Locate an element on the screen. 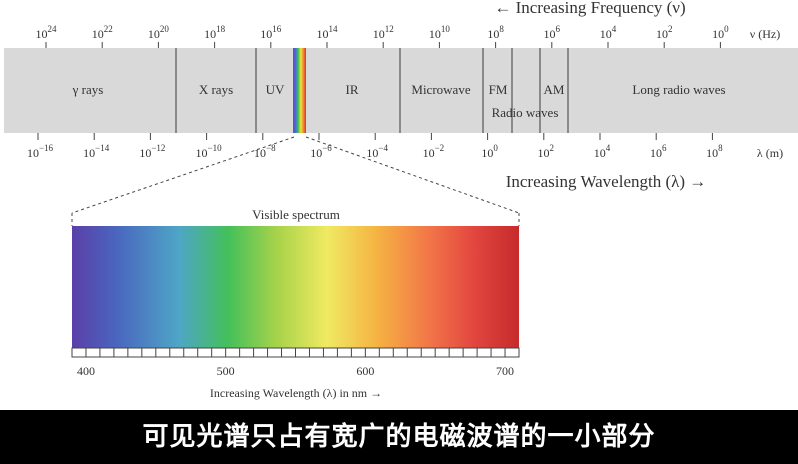 This screenshot has width=798, height=464. visible-axis-label: Increasing Wavelength (λ) in nm → is located at coordinates (296, 393).